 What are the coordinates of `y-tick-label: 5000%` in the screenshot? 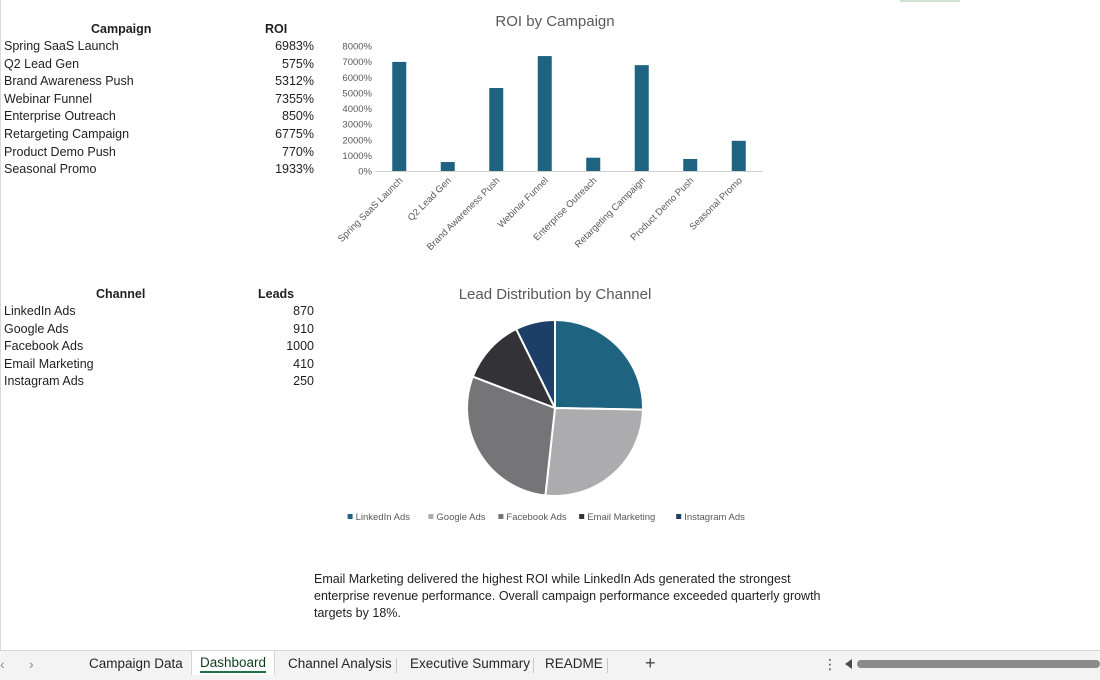 It's located at (357, 93).